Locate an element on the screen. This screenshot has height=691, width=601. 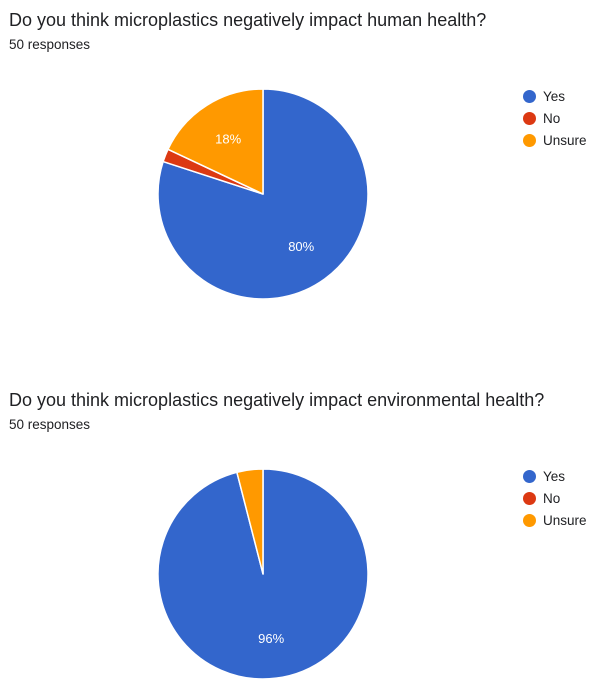
slice-percent-label: 18% is located at coordinates (228, 139).